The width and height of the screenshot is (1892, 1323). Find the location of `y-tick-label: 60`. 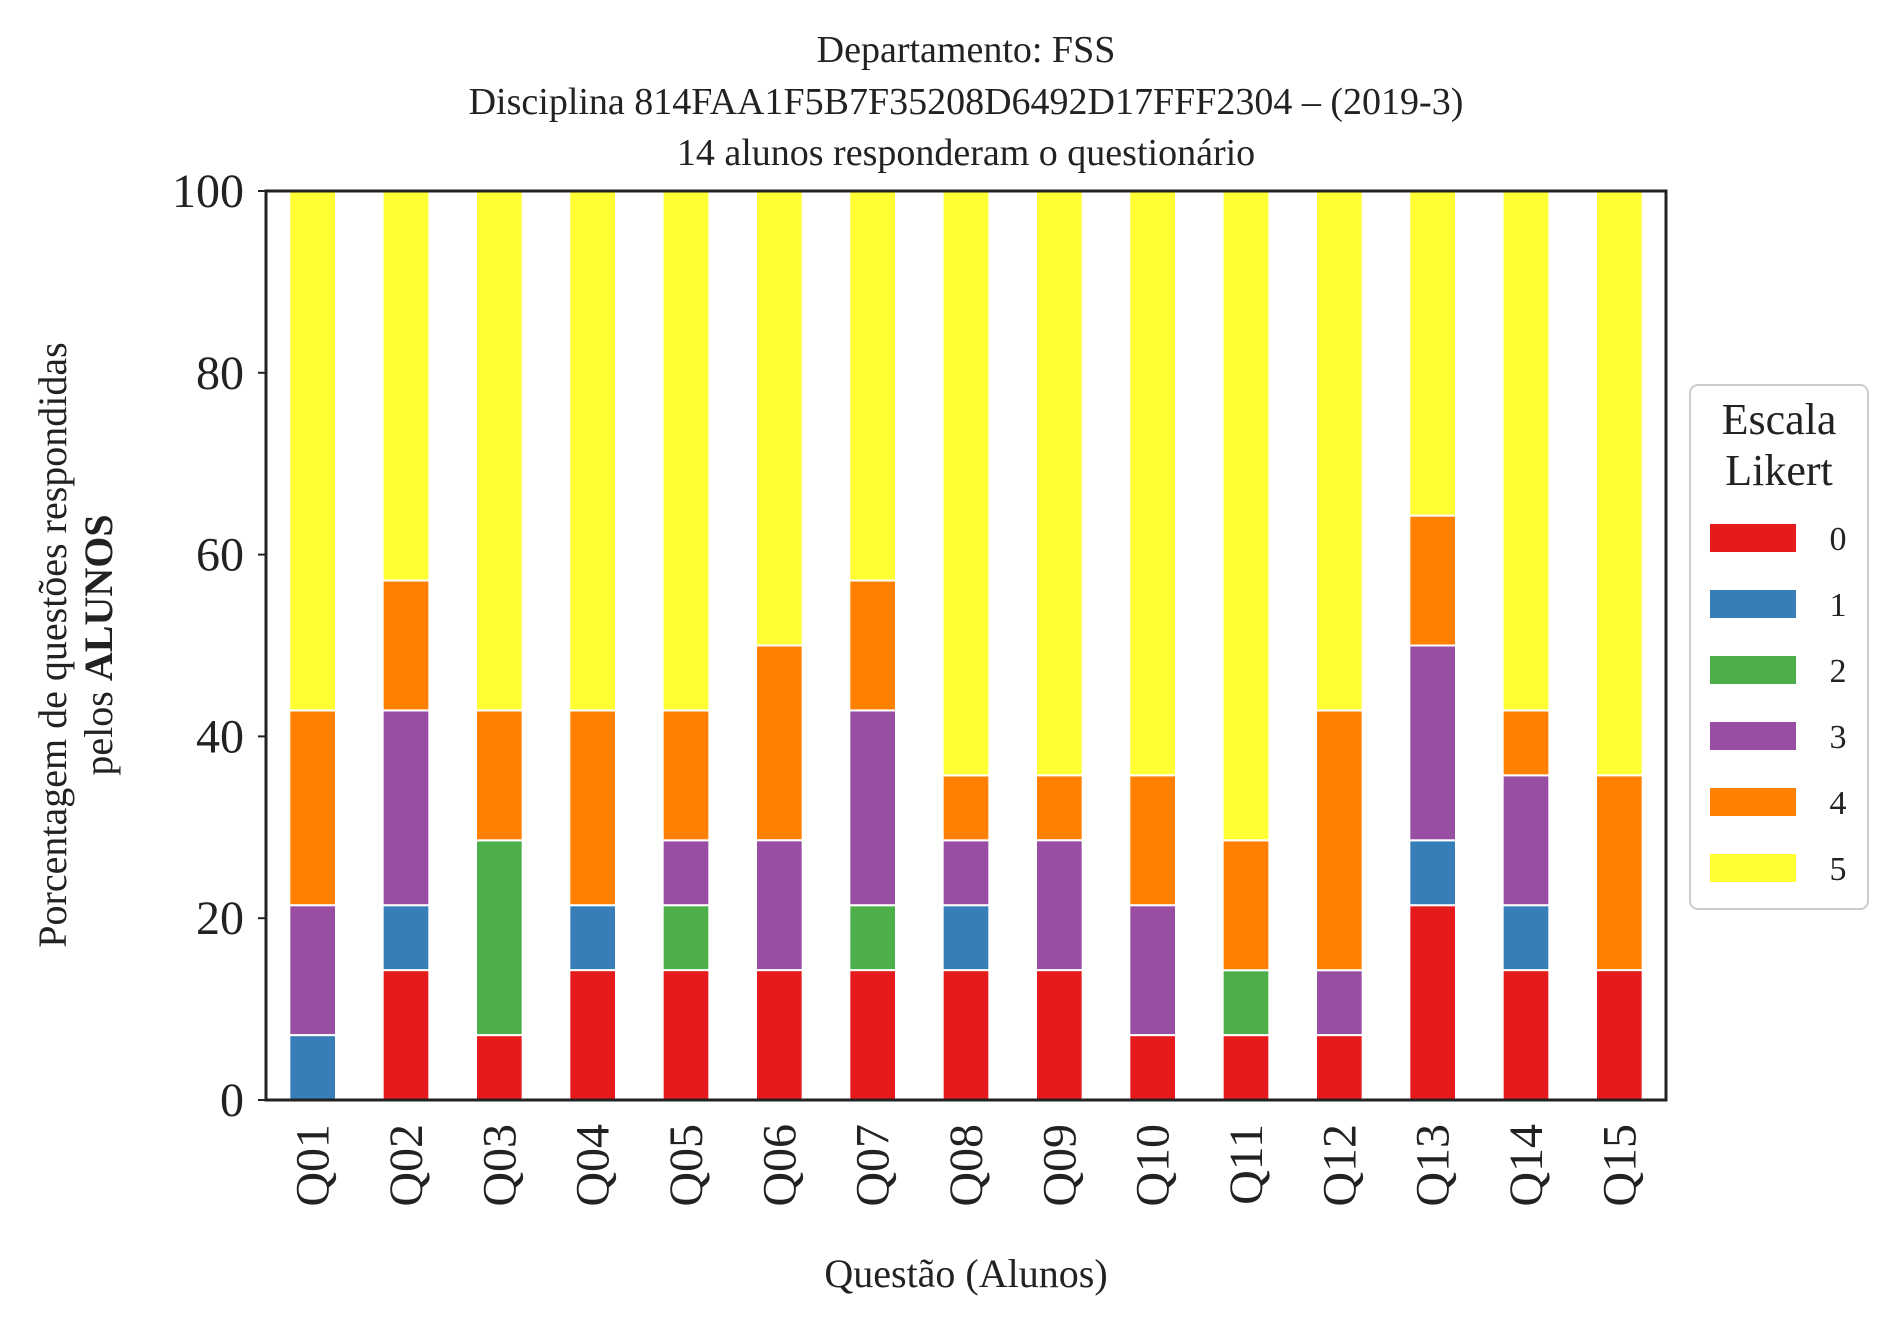

y-tick-label: 60 is located at coordinates (220, 555).